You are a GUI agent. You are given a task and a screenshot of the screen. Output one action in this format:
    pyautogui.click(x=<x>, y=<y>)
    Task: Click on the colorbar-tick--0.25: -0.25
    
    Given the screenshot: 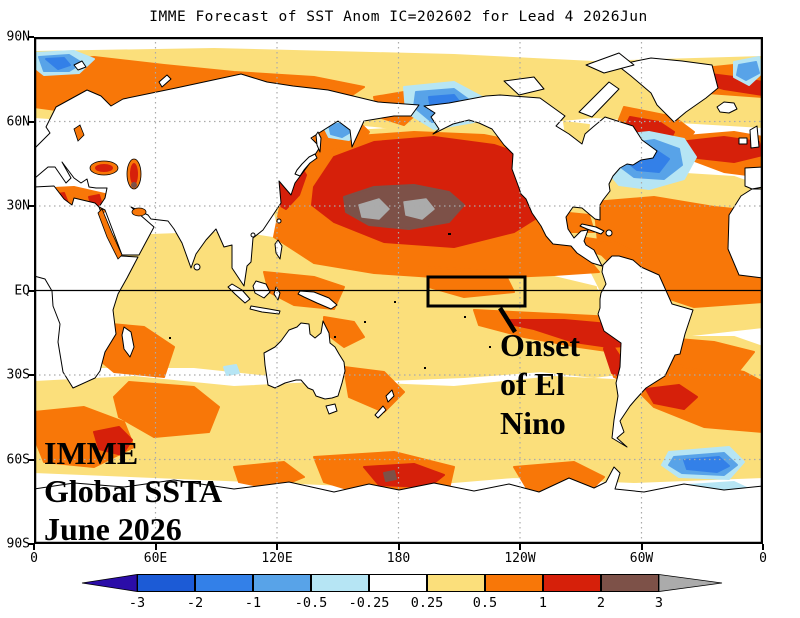 What is the action you would take?
    pyautogui.click(x=369, y=603)
    